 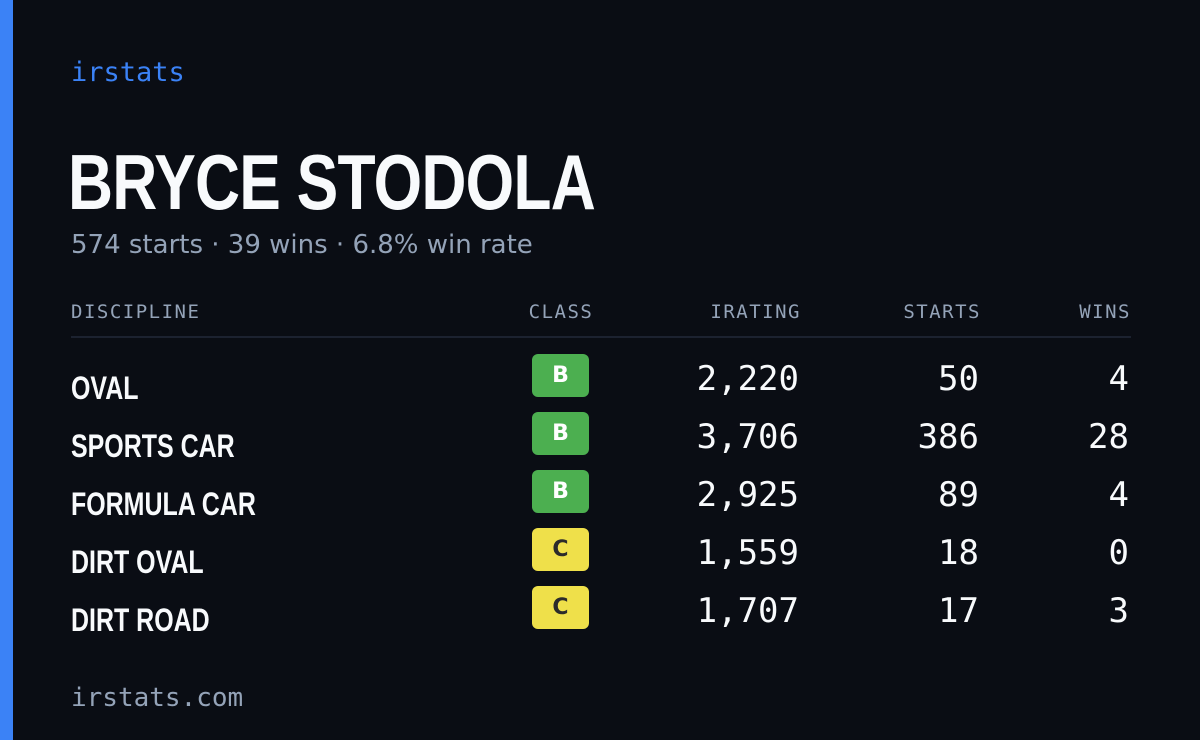 What do you see at coordinates (958, 495) in the screenshot?
I see `starts-value: 89` at bounding box center [958, 495].